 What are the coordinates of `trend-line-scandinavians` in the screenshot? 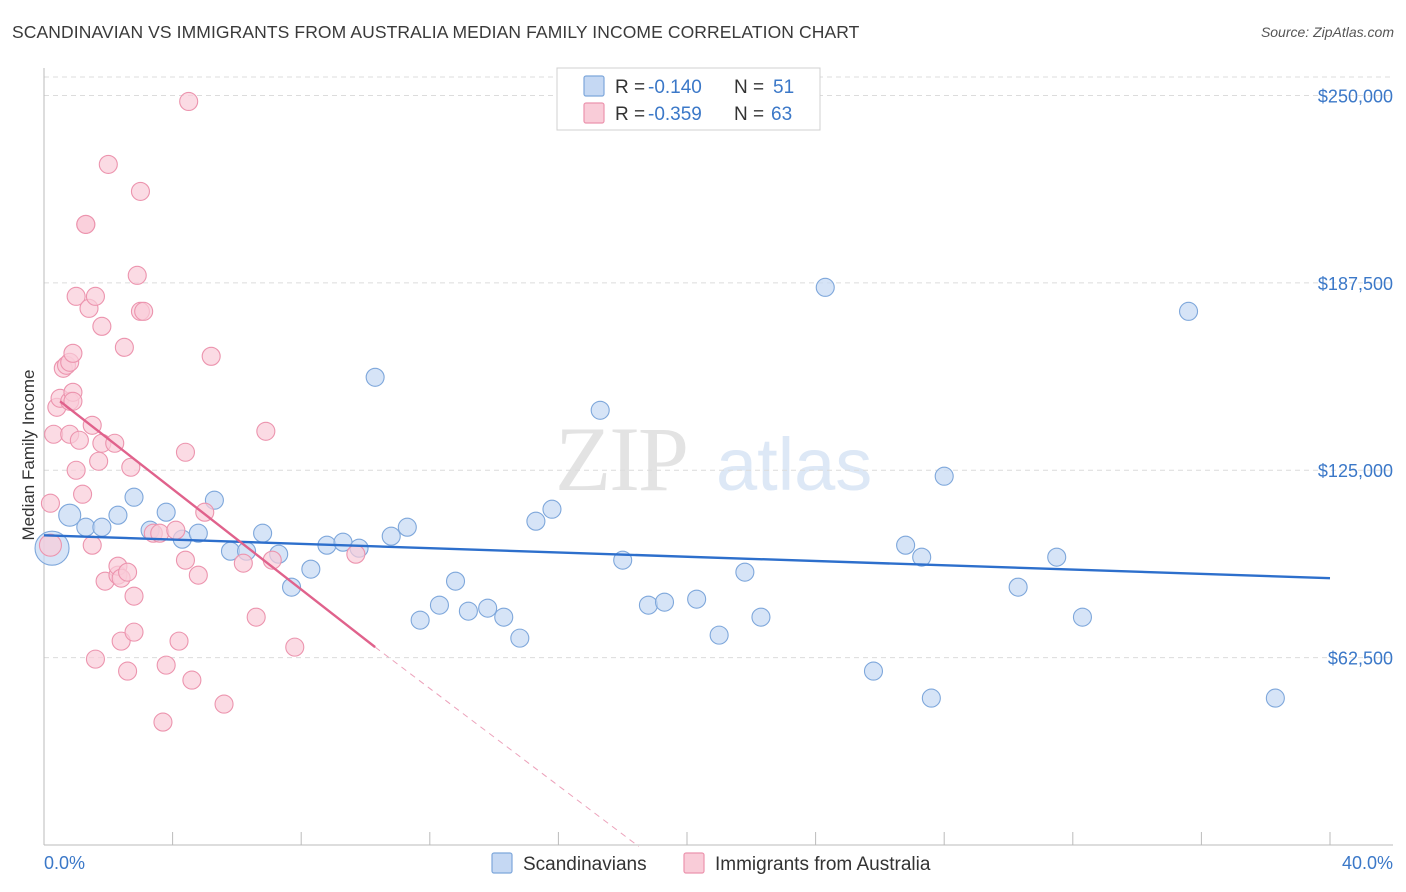 It's located at (687, 557).